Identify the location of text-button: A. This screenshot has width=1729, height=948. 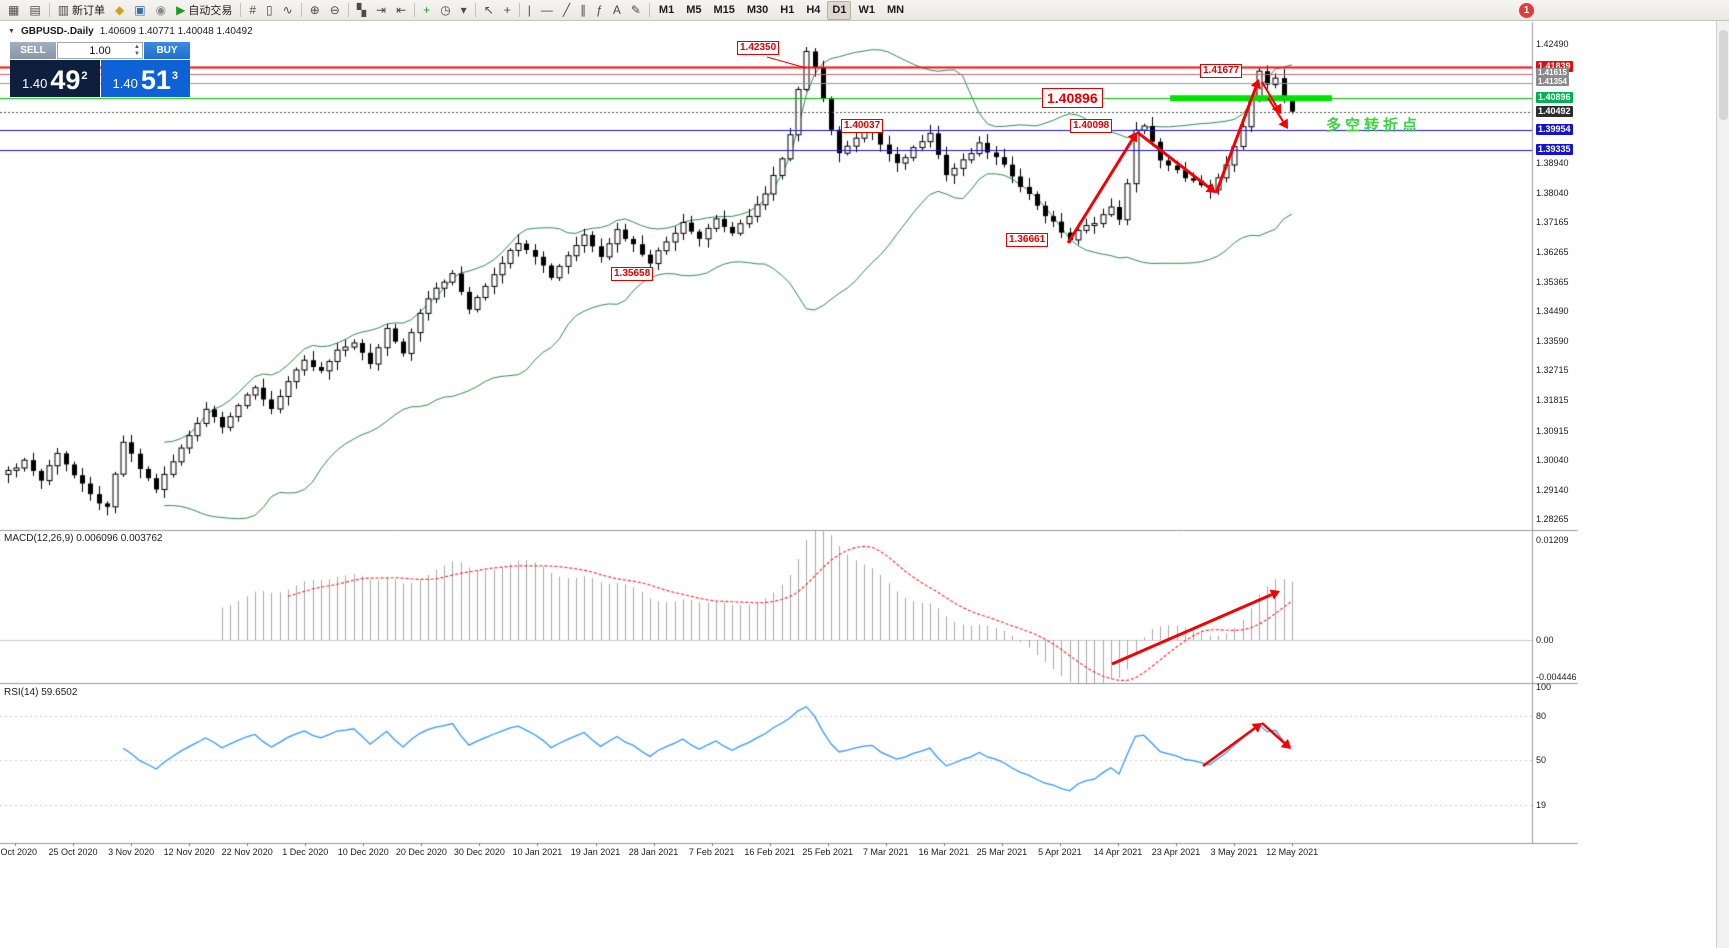
(617, 10).